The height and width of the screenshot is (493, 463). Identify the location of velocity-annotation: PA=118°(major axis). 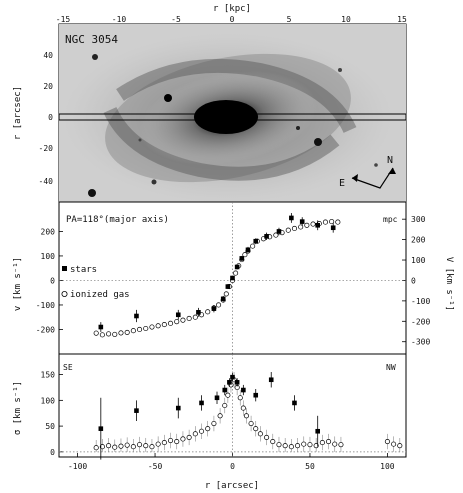
(117, 220).